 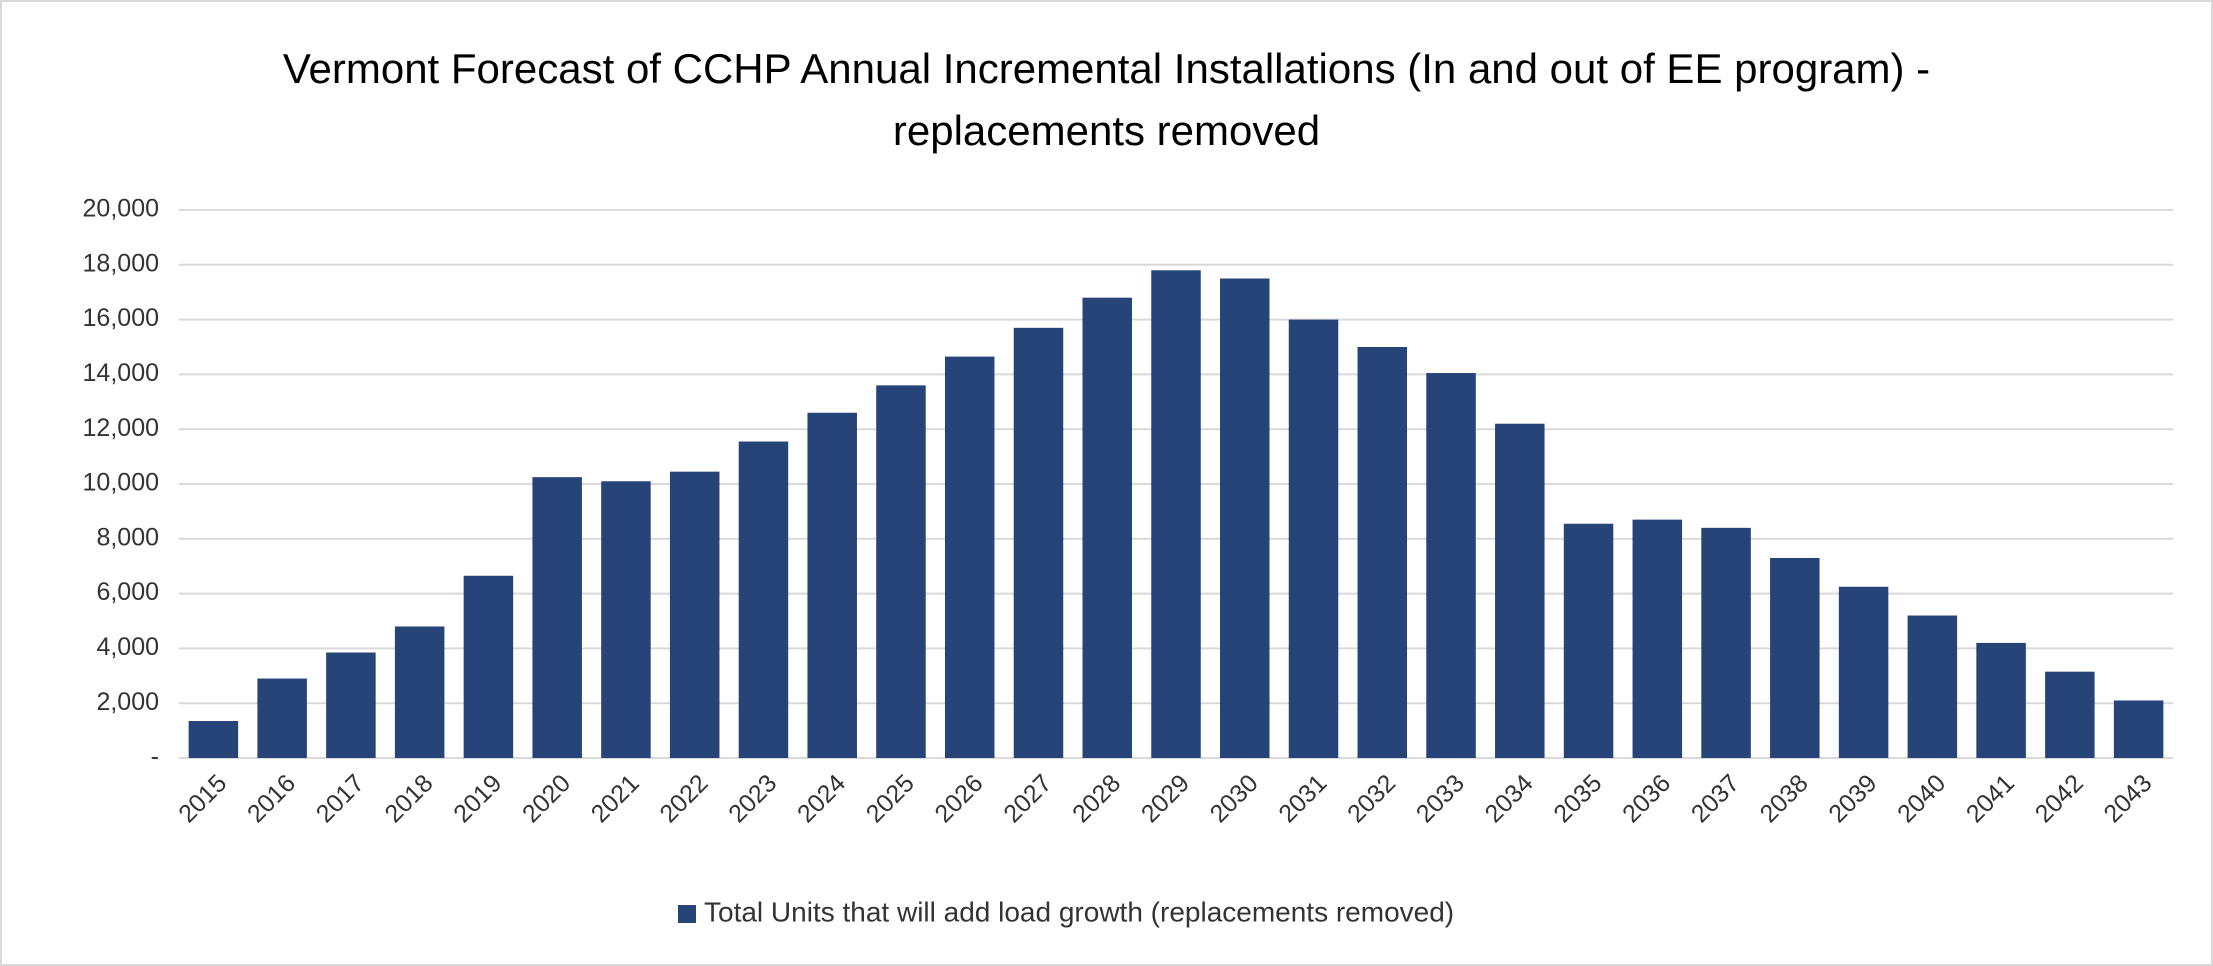 What do you see at coordinates (127, 702) in the screenshot?
I see `y-tick-label: 2,000` at bounding box center [127, 702].